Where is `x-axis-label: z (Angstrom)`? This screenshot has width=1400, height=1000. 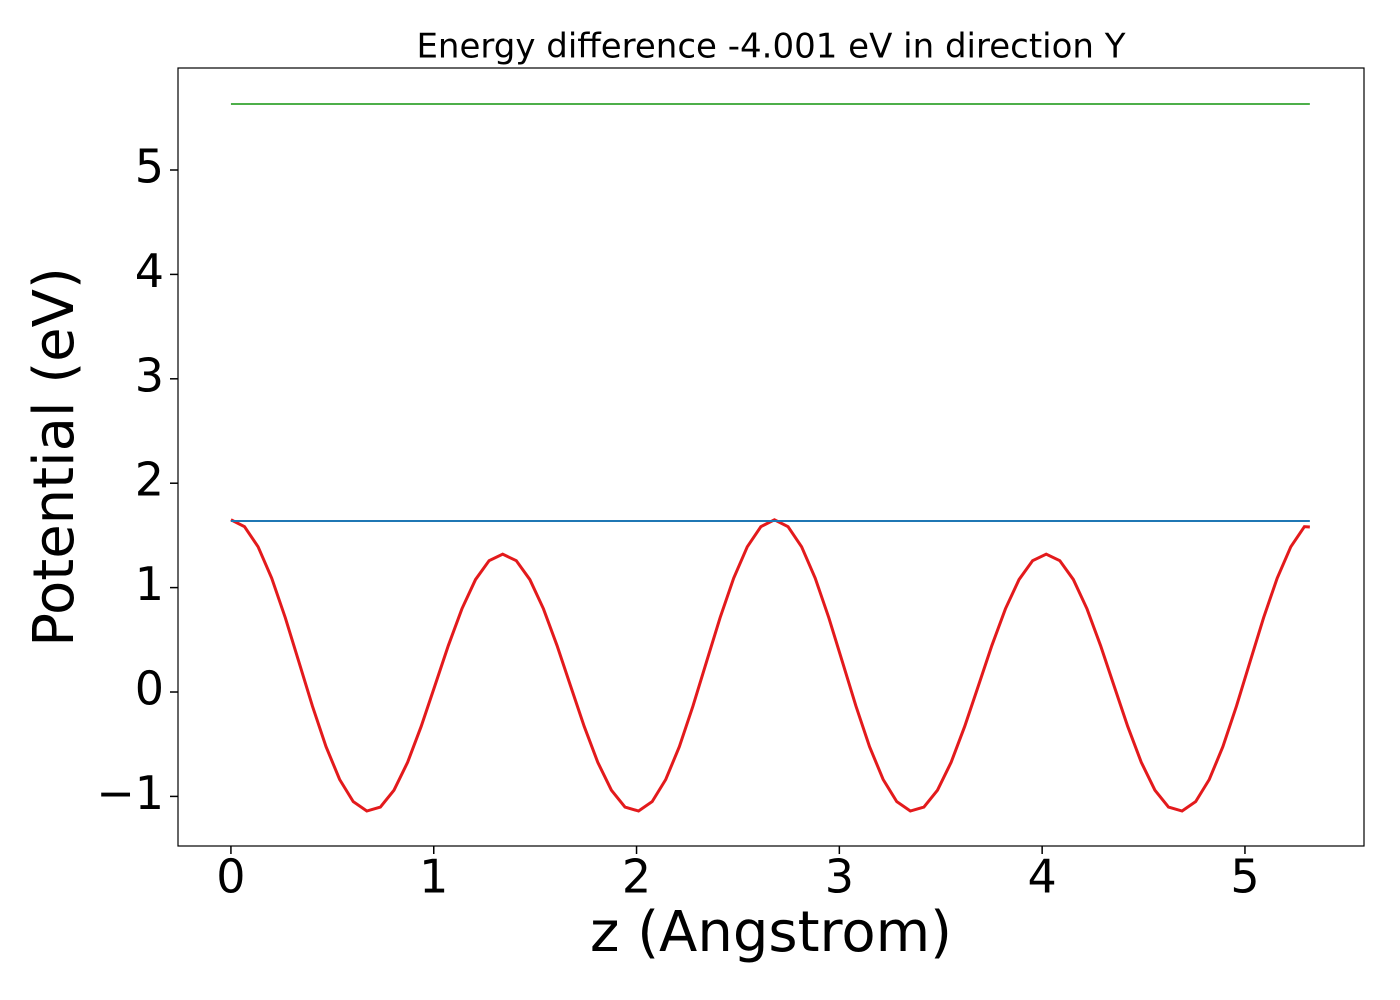
x-axis-label: z (Angstrom) is located at coordinates (771, 932).